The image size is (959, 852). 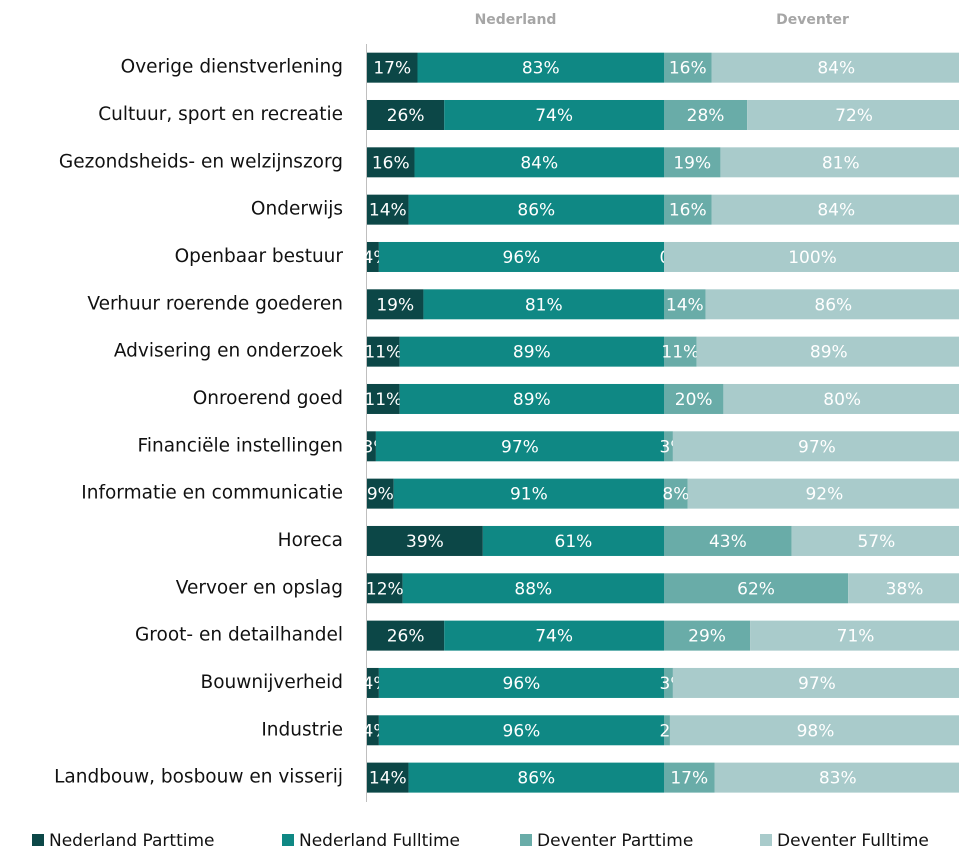 What do you see at coordinates (406, 116) in the screenshot?
I see `value-label: 26%` at bounding box center [406, 116].